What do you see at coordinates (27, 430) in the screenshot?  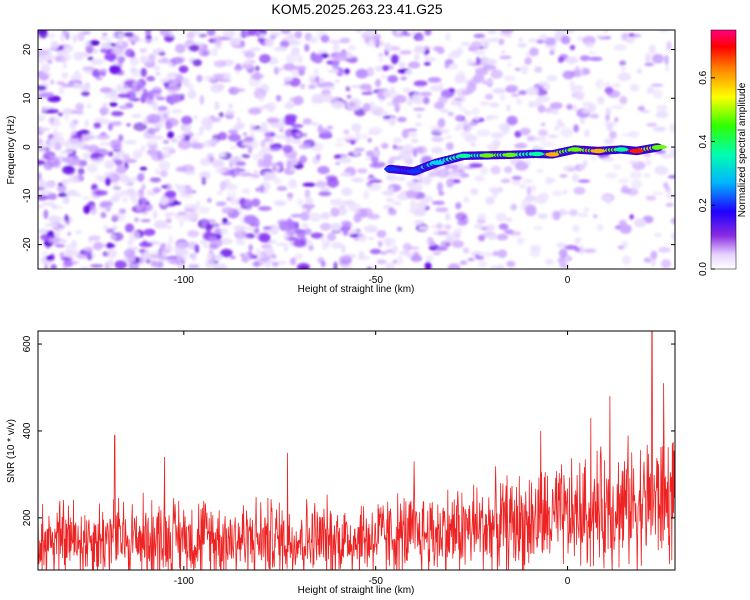 I see `snr-y-tick-label: 400` at bounding box center [27, 430].